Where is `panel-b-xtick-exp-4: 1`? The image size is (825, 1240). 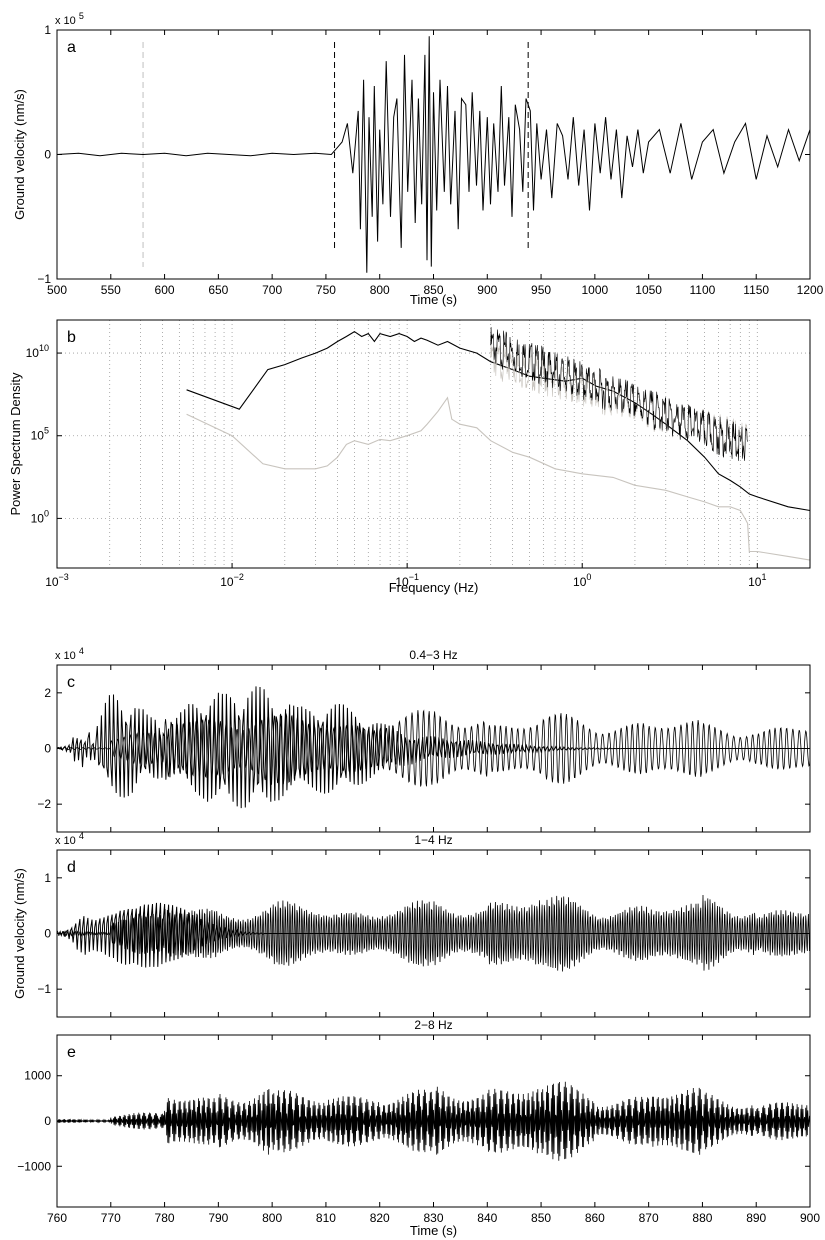 panel-b-xtick-exp-4: 1 is located at coordinates (763, 577).